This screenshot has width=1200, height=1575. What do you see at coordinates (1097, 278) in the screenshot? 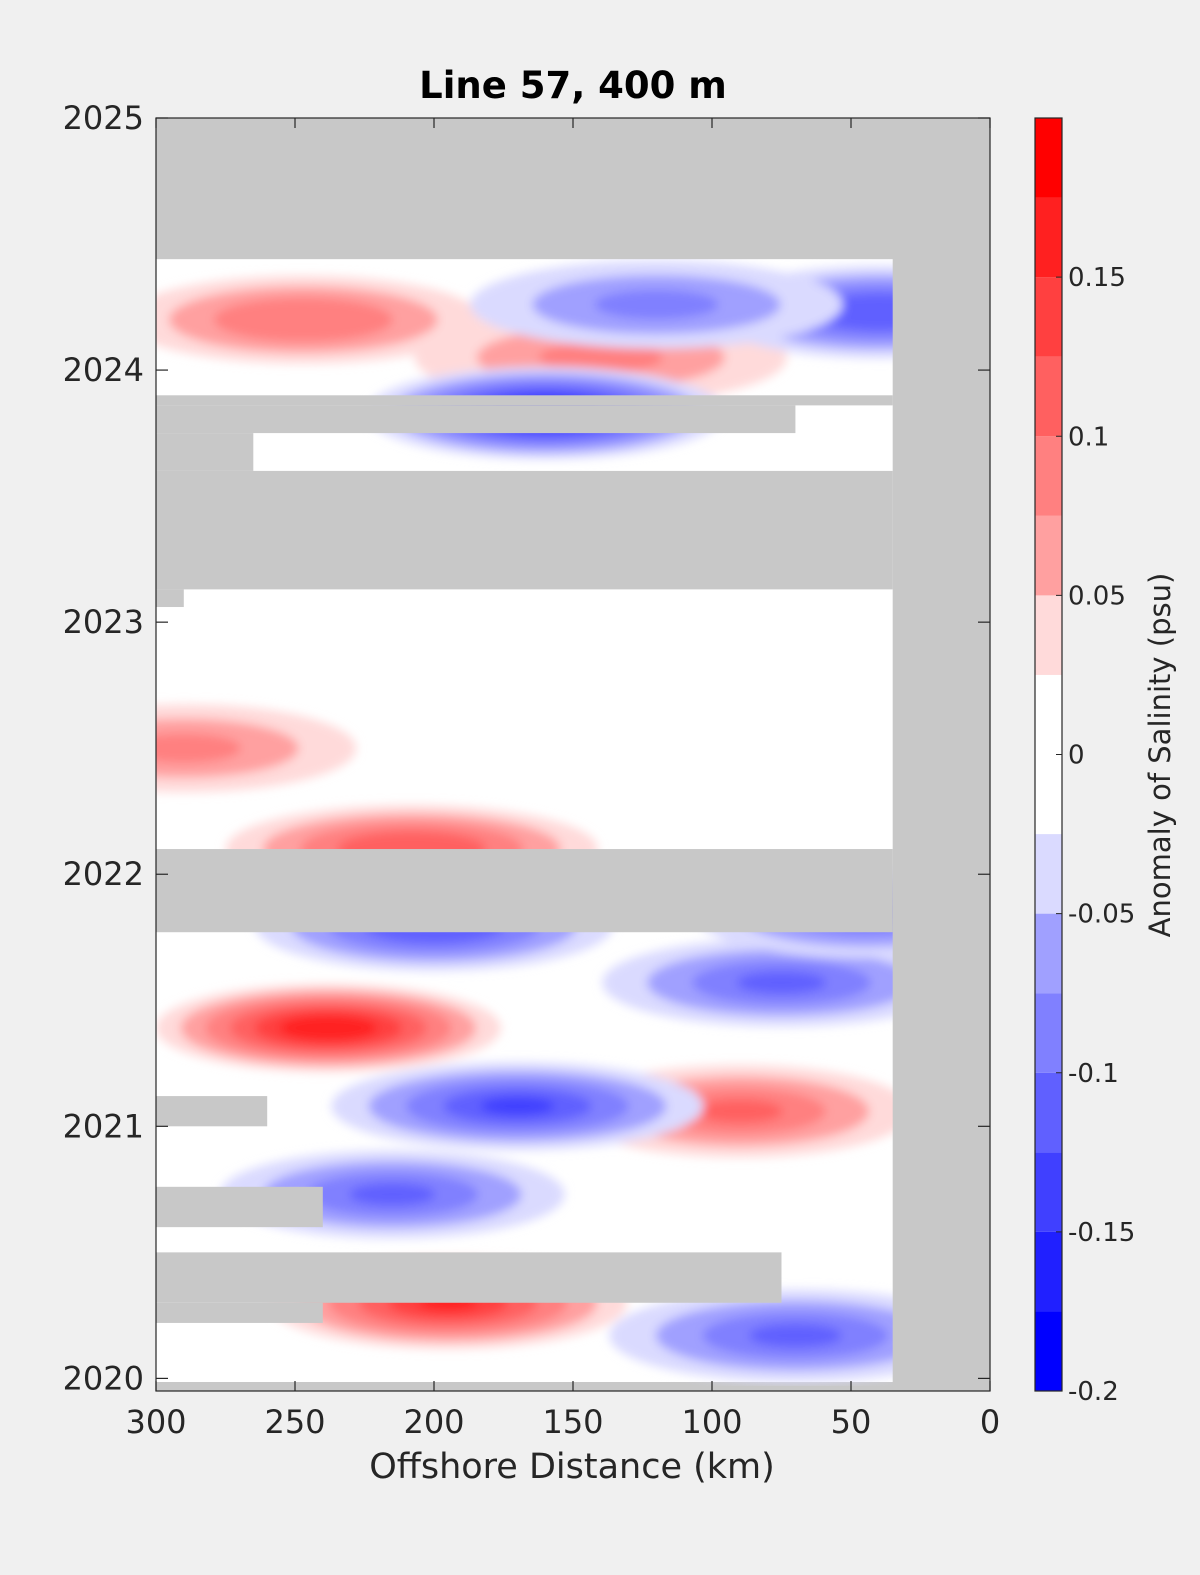
I see `colorbar-tick-label: 0.15` at bounding box center [1097, 278].